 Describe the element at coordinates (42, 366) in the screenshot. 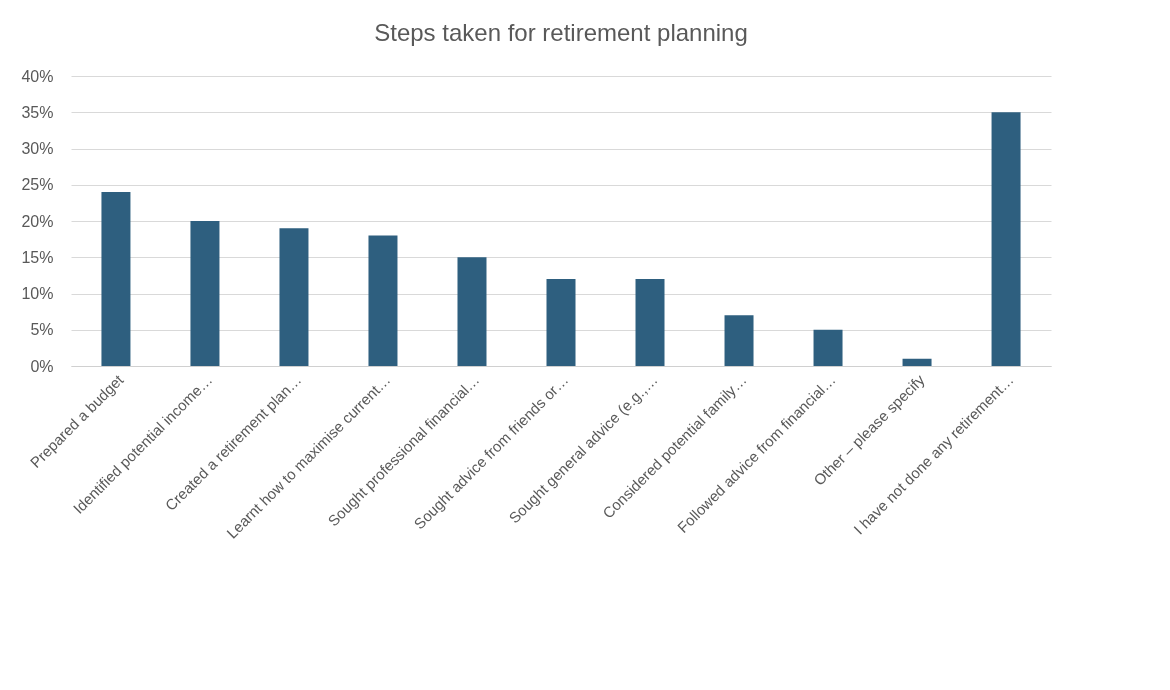

I see `y-tick-label: 0%` at that location.